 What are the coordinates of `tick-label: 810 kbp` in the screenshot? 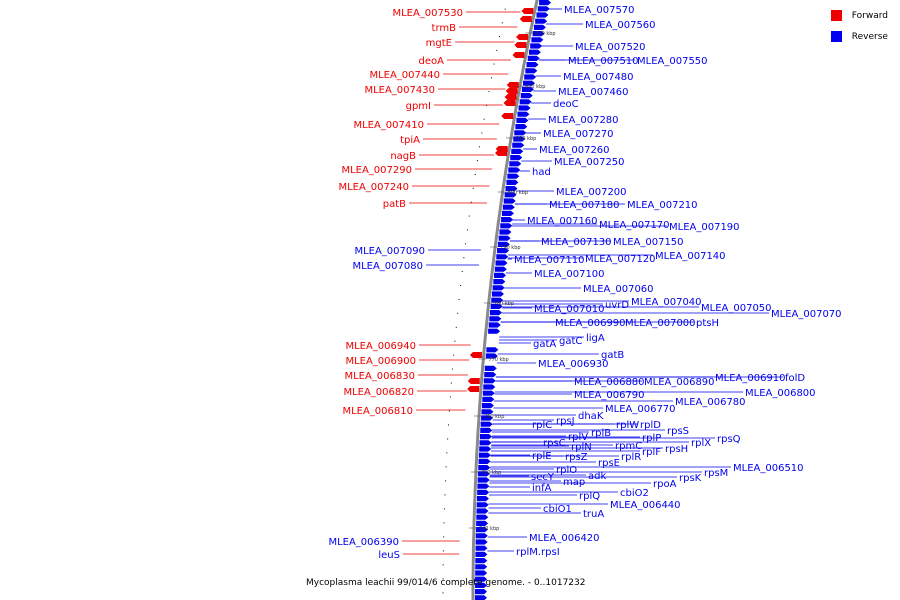 It's located at (526, 139).